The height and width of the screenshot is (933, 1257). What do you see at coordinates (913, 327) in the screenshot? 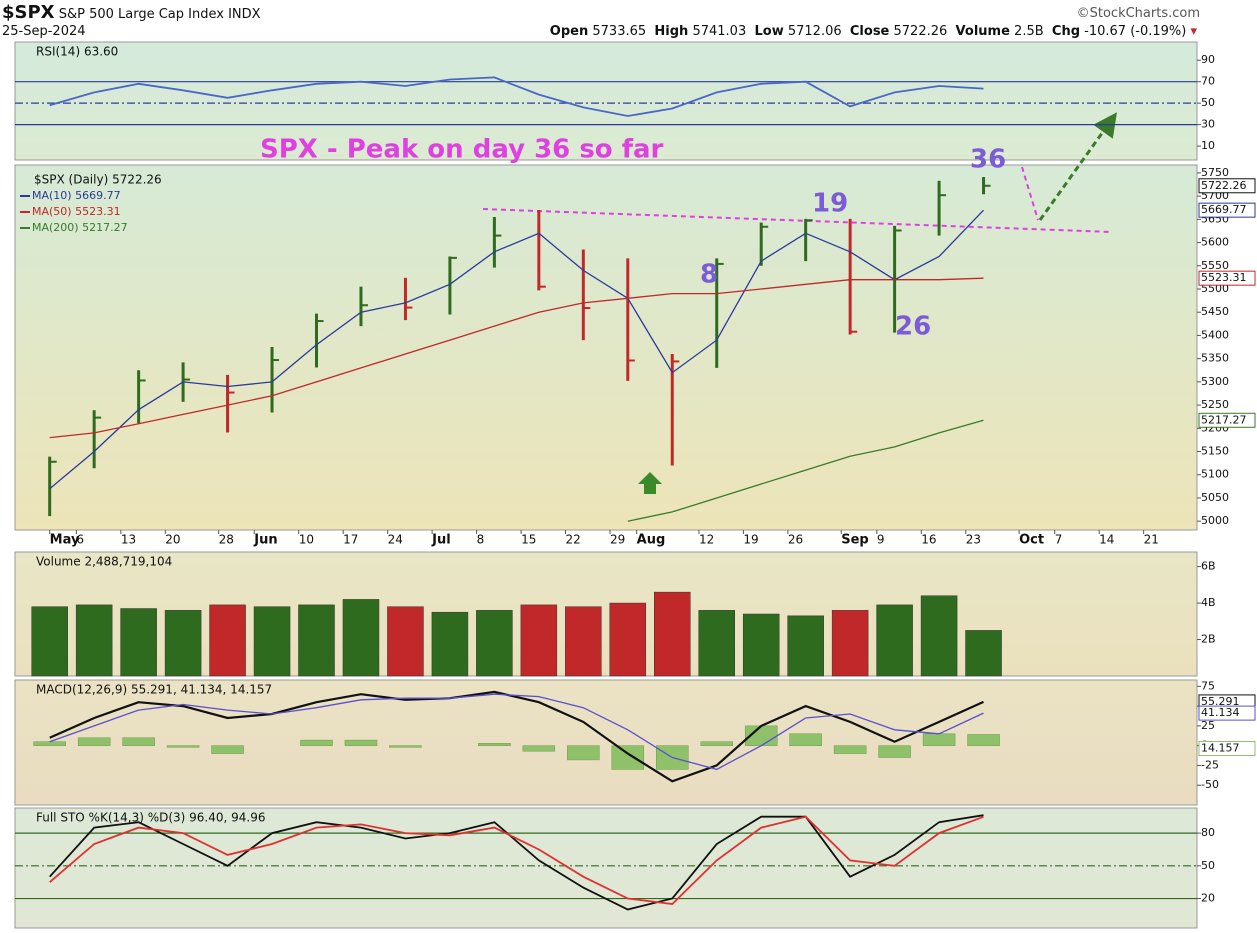
I see `annotation: 26` at bounding box center [913, 327].